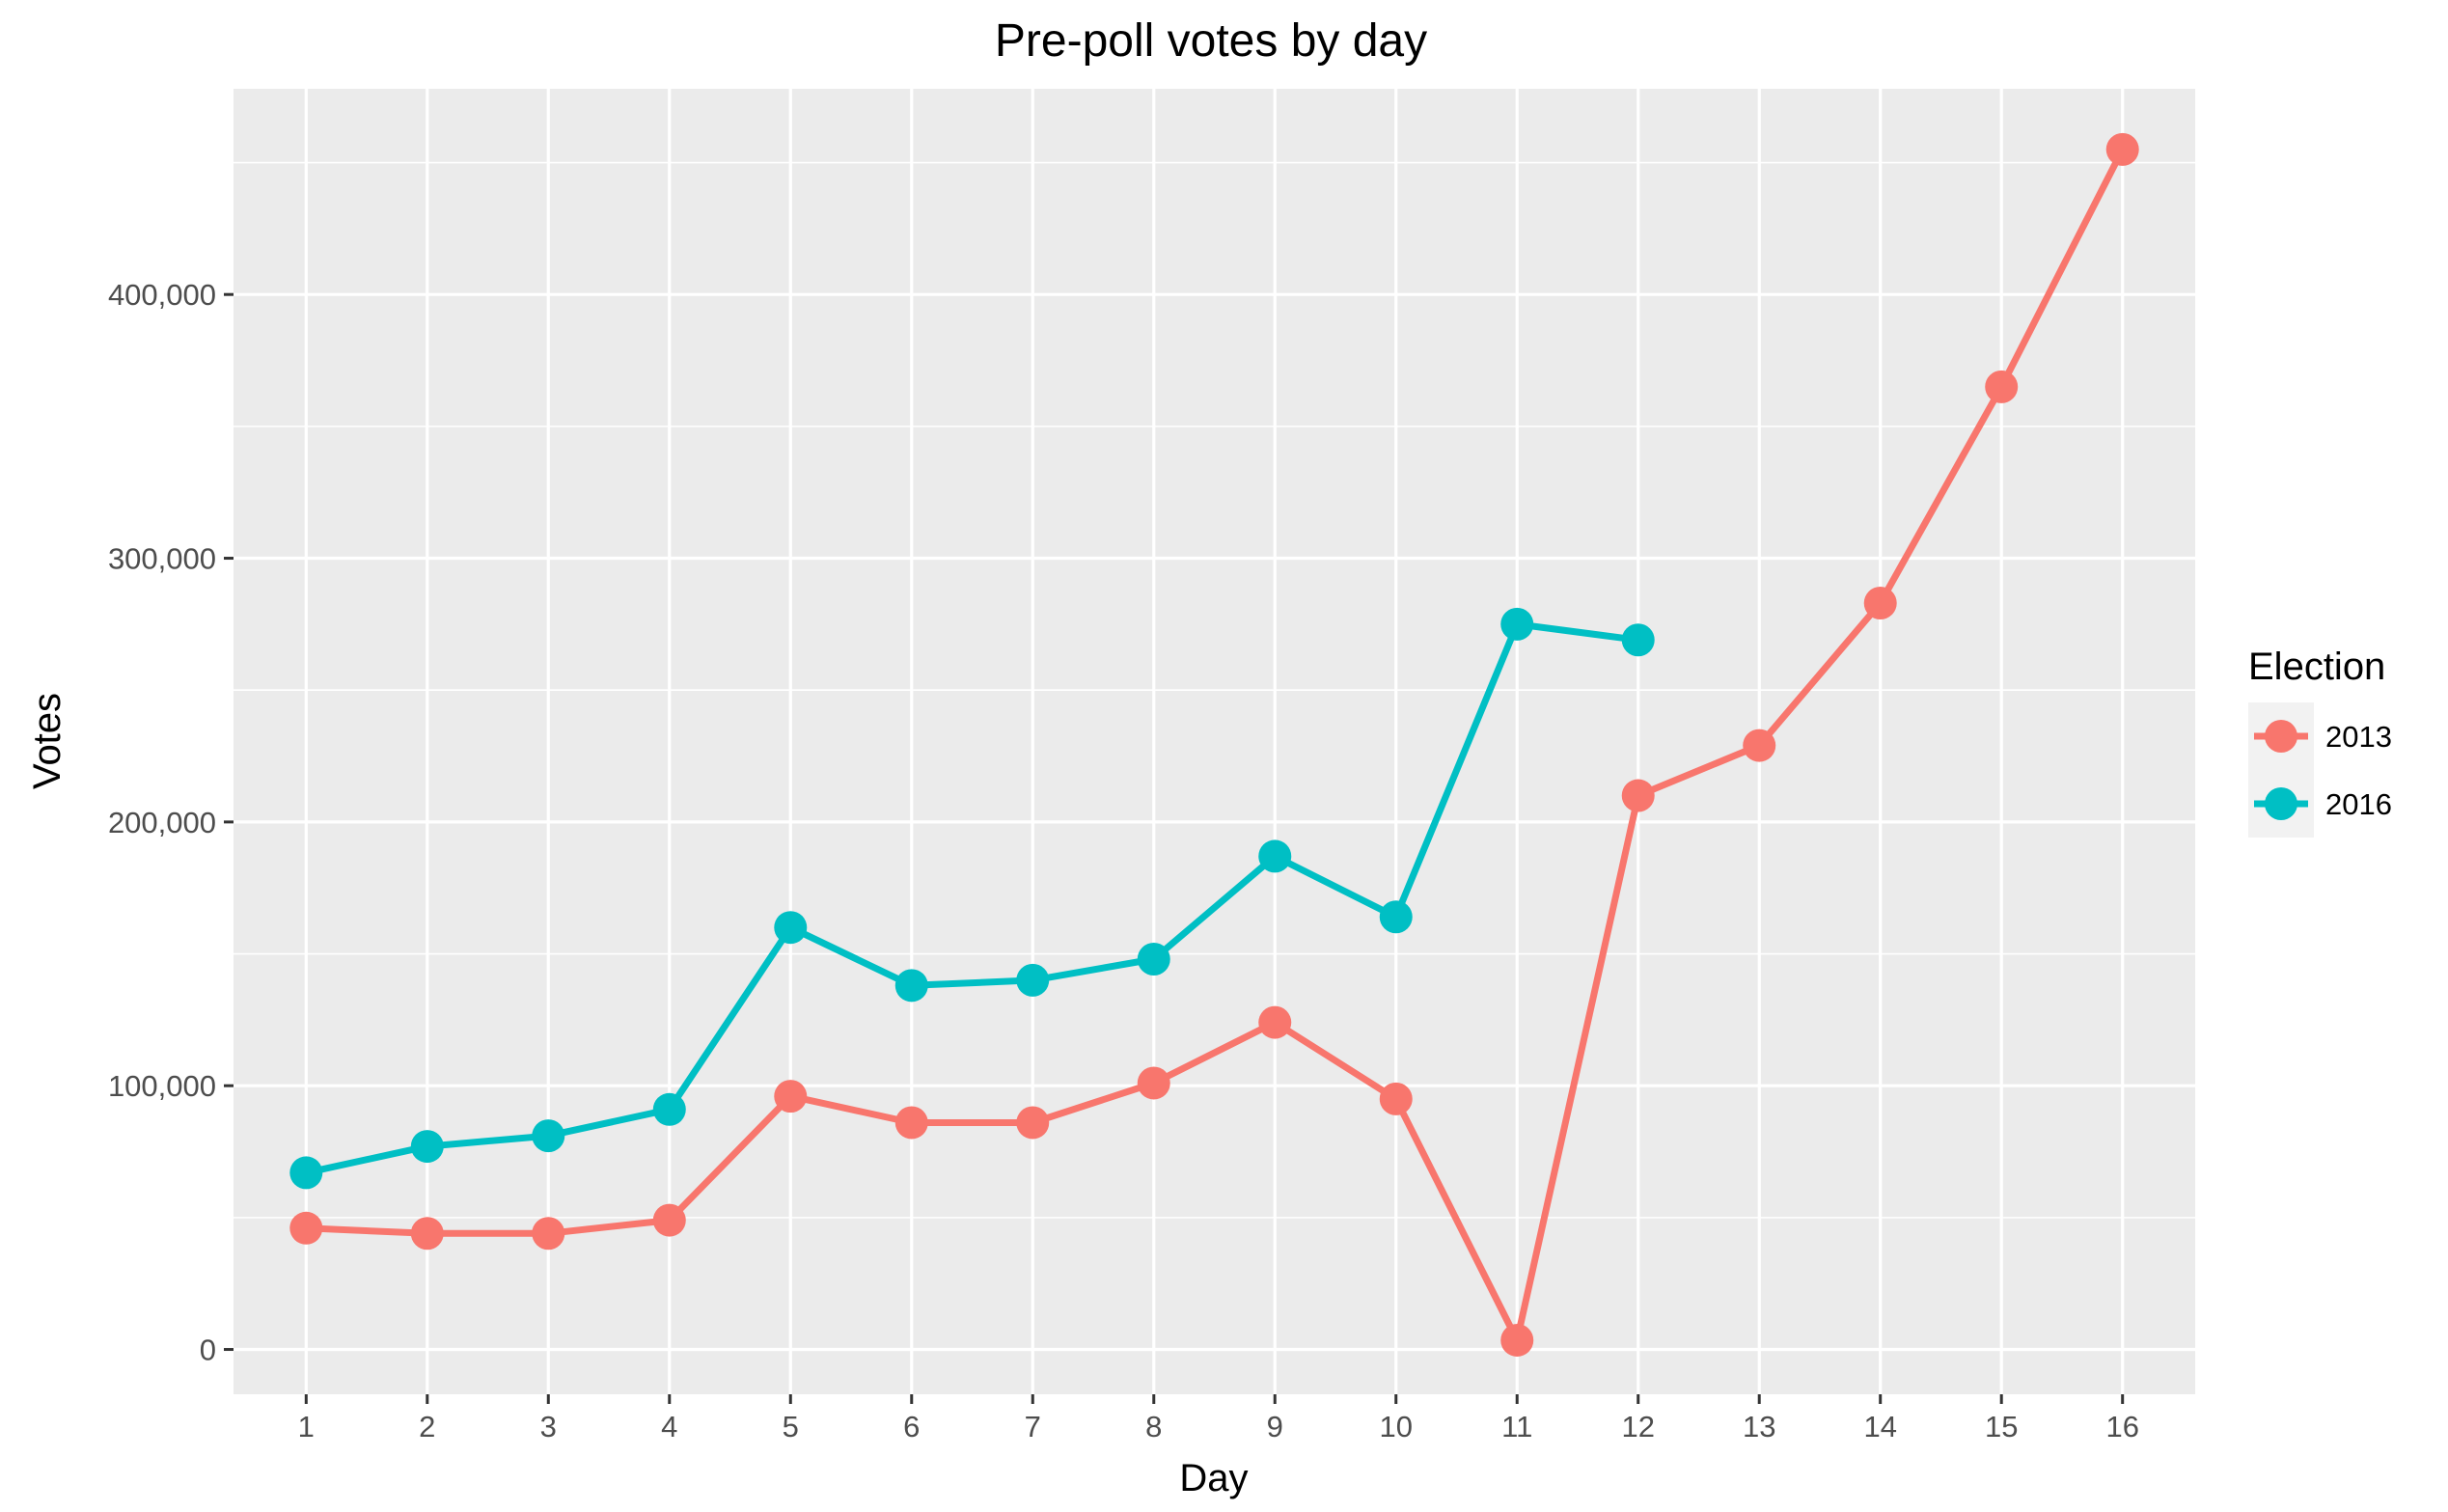 Image resolution: width=2448 pixels, height=1512 pixels. I want to click on x-tick-label: 14, so click(1880, 1426).